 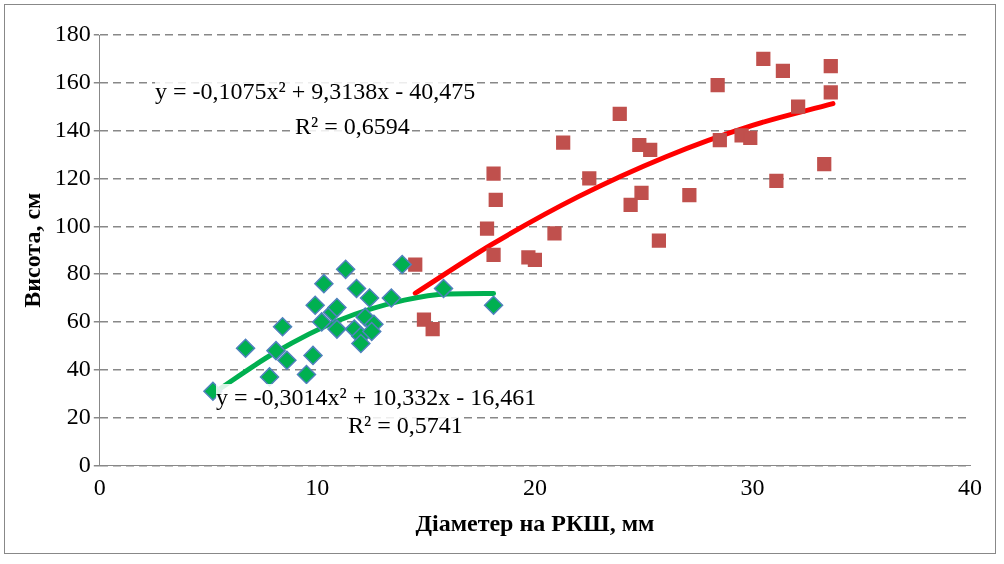 I want to click on x-tick-label: 10, so click(x=317, y=487).